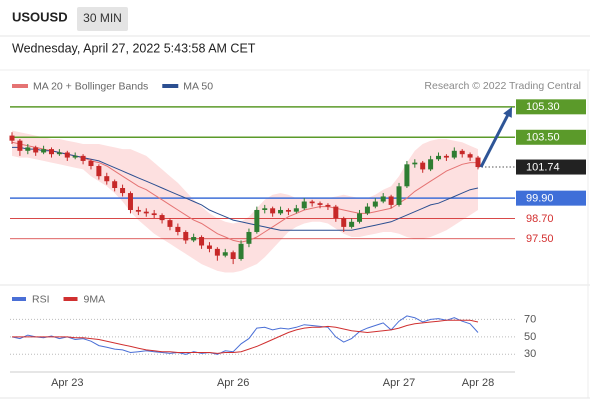  I want to click on x-tick-label: Apr 28, so click(478, 383).